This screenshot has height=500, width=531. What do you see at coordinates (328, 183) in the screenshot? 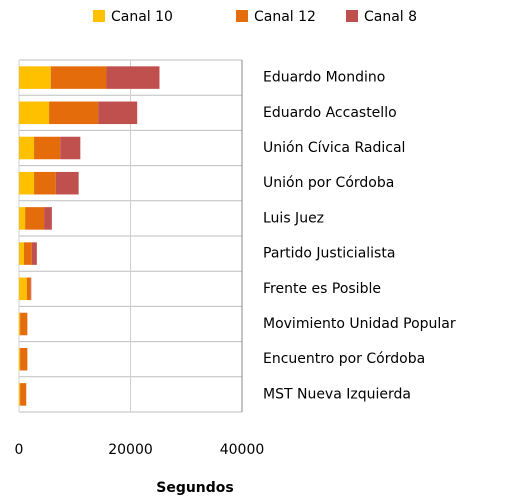
I see `category-label: Unión por Córdoba` at bounding box center [328, 183].